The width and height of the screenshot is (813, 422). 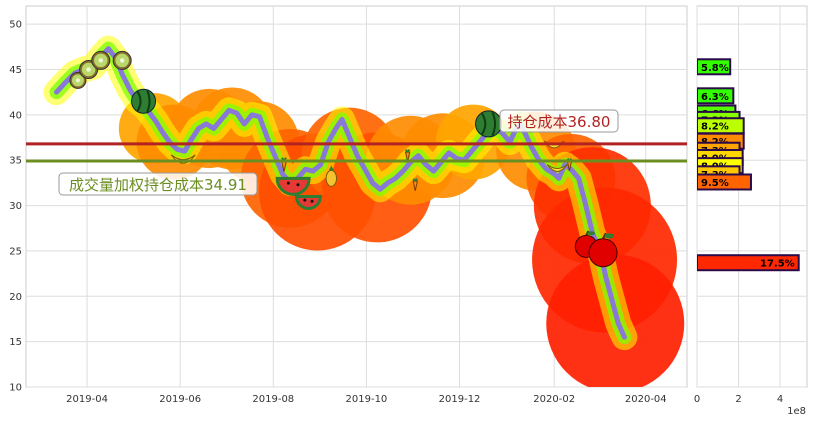 What do you see at coordinates (646, 399) in the screenshot?
I see `x-tick-label: 2020-04` at bounding box center [646, 399].